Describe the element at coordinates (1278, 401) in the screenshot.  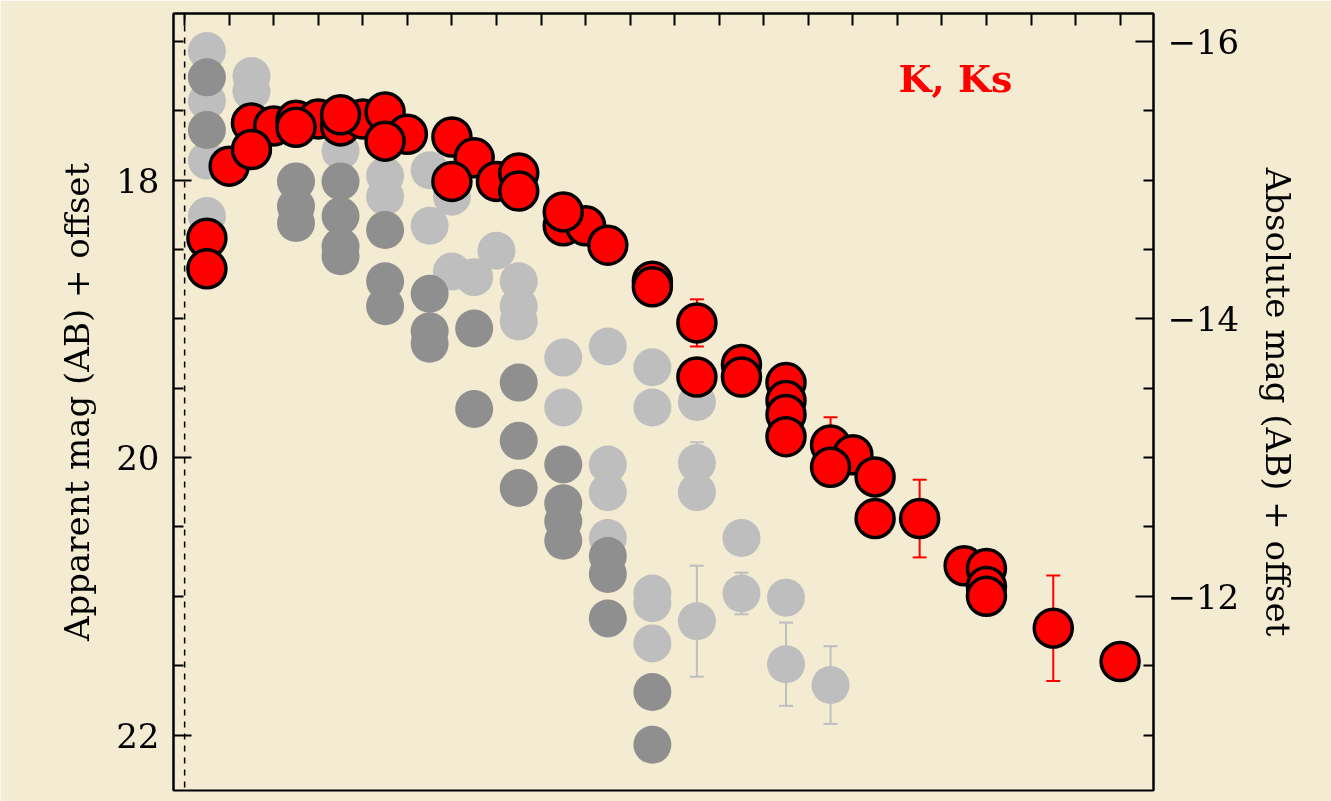
I see `y2-axis-title: Absolute mag (AB) + offset` at that location.